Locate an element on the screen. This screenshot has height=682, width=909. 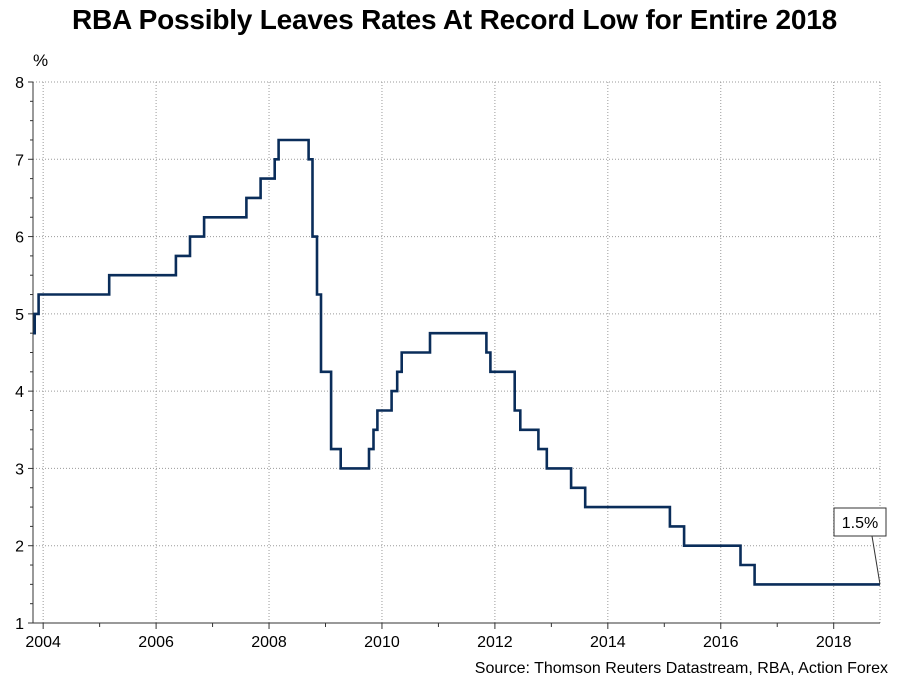
y-axis-unit-label: % is located at coordinates (40, 60).